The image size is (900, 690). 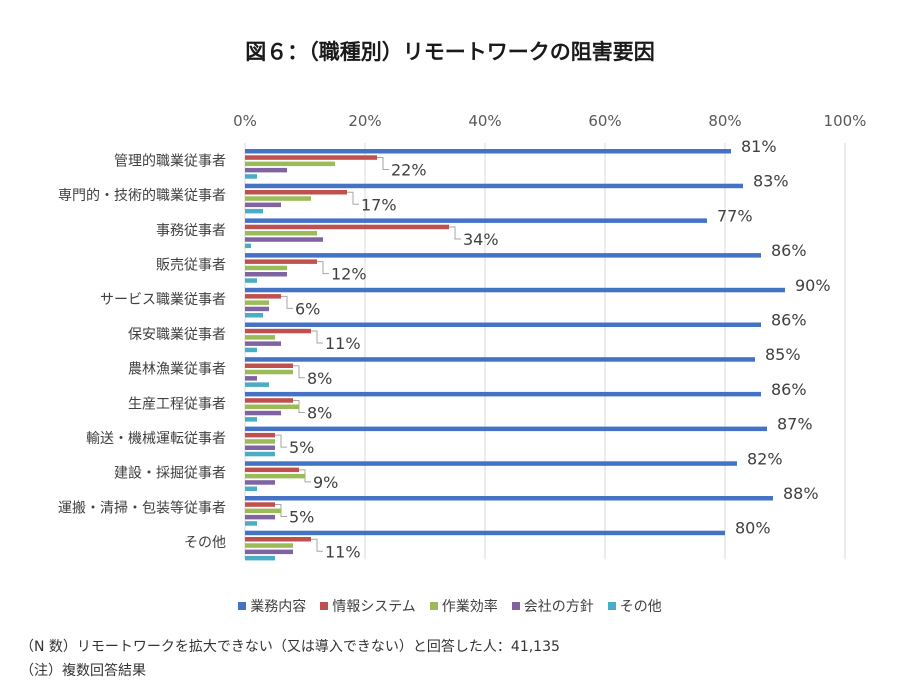 I want to click on data-label: 80%, so click(x=753, y=528).